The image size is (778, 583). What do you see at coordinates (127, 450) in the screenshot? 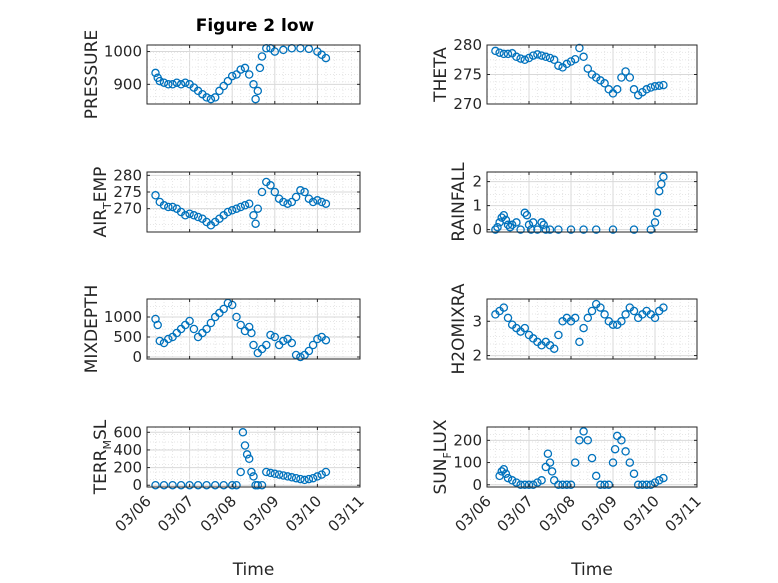
I see `y-tick-label: 400` at bounding box center [127, 450].